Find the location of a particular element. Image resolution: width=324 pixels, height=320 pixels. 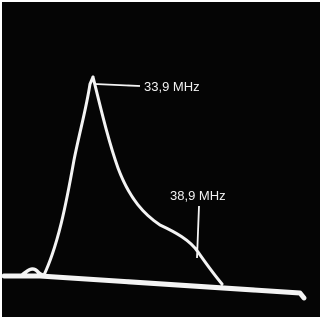

trace-left-bump is located at coordinates (33, 272).